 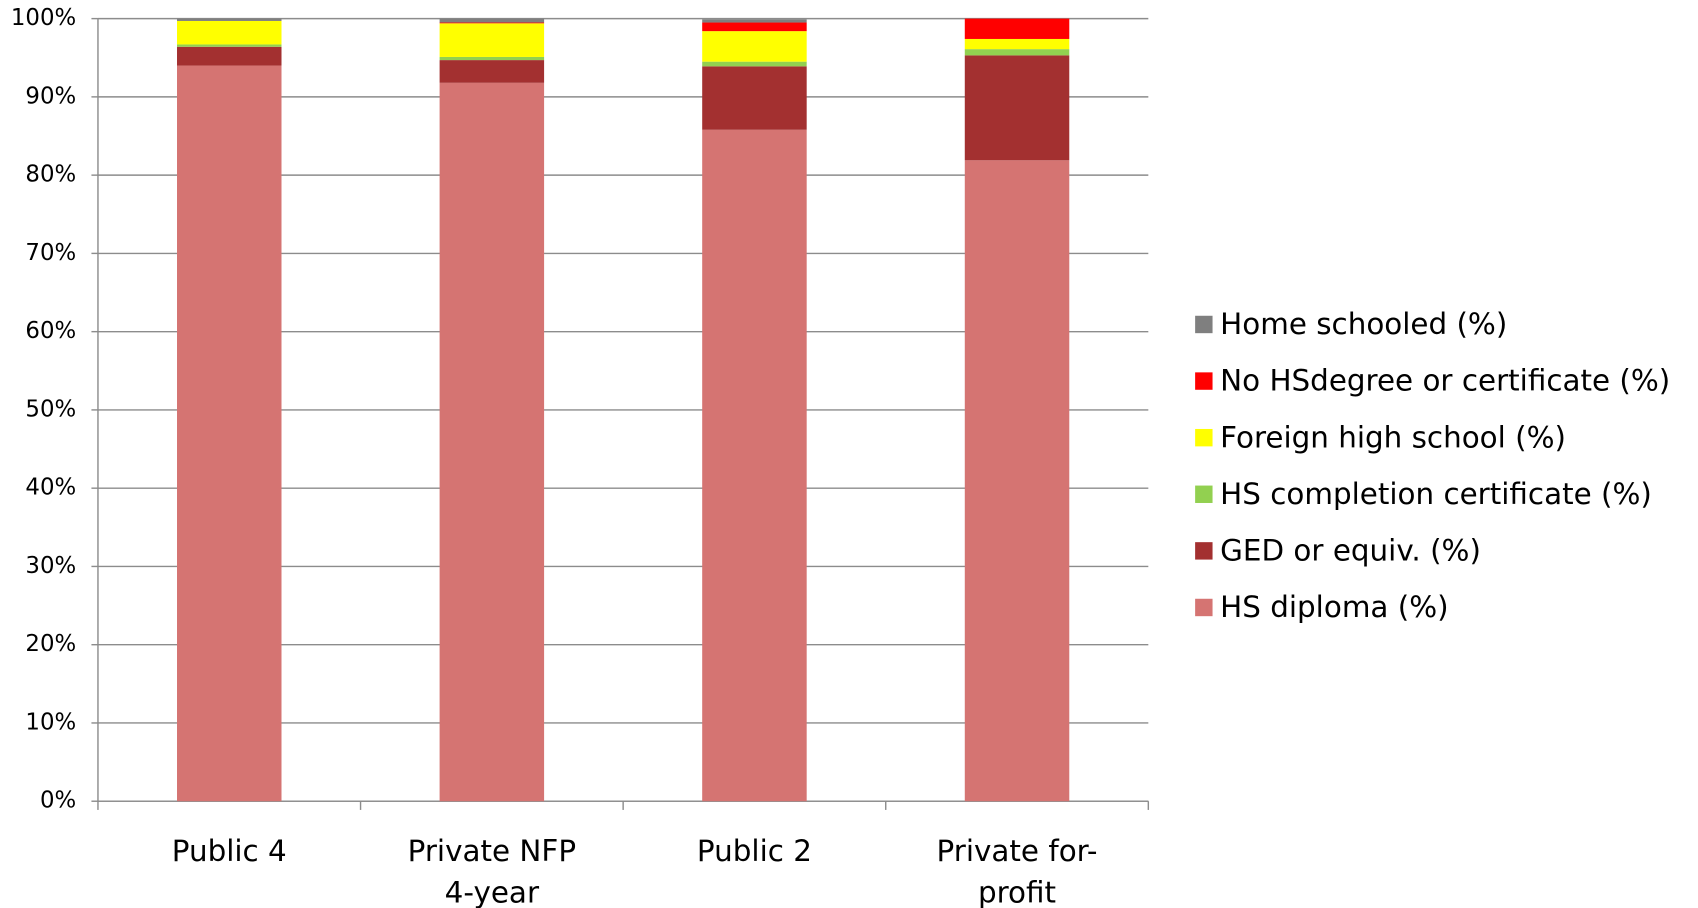 I want to click on x-label-box: Private NFP 4-year, so click(x=492, y=871).